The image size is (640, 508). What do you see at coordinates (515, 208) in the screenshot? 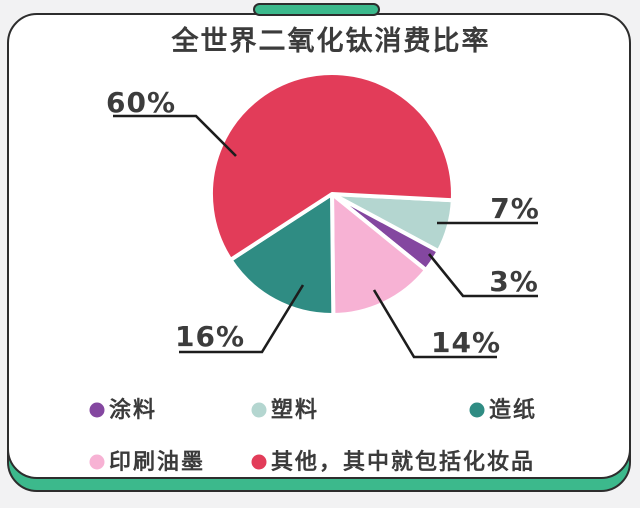
I see `pct-label-plastics: 7%` at bounding box center [515, 208].